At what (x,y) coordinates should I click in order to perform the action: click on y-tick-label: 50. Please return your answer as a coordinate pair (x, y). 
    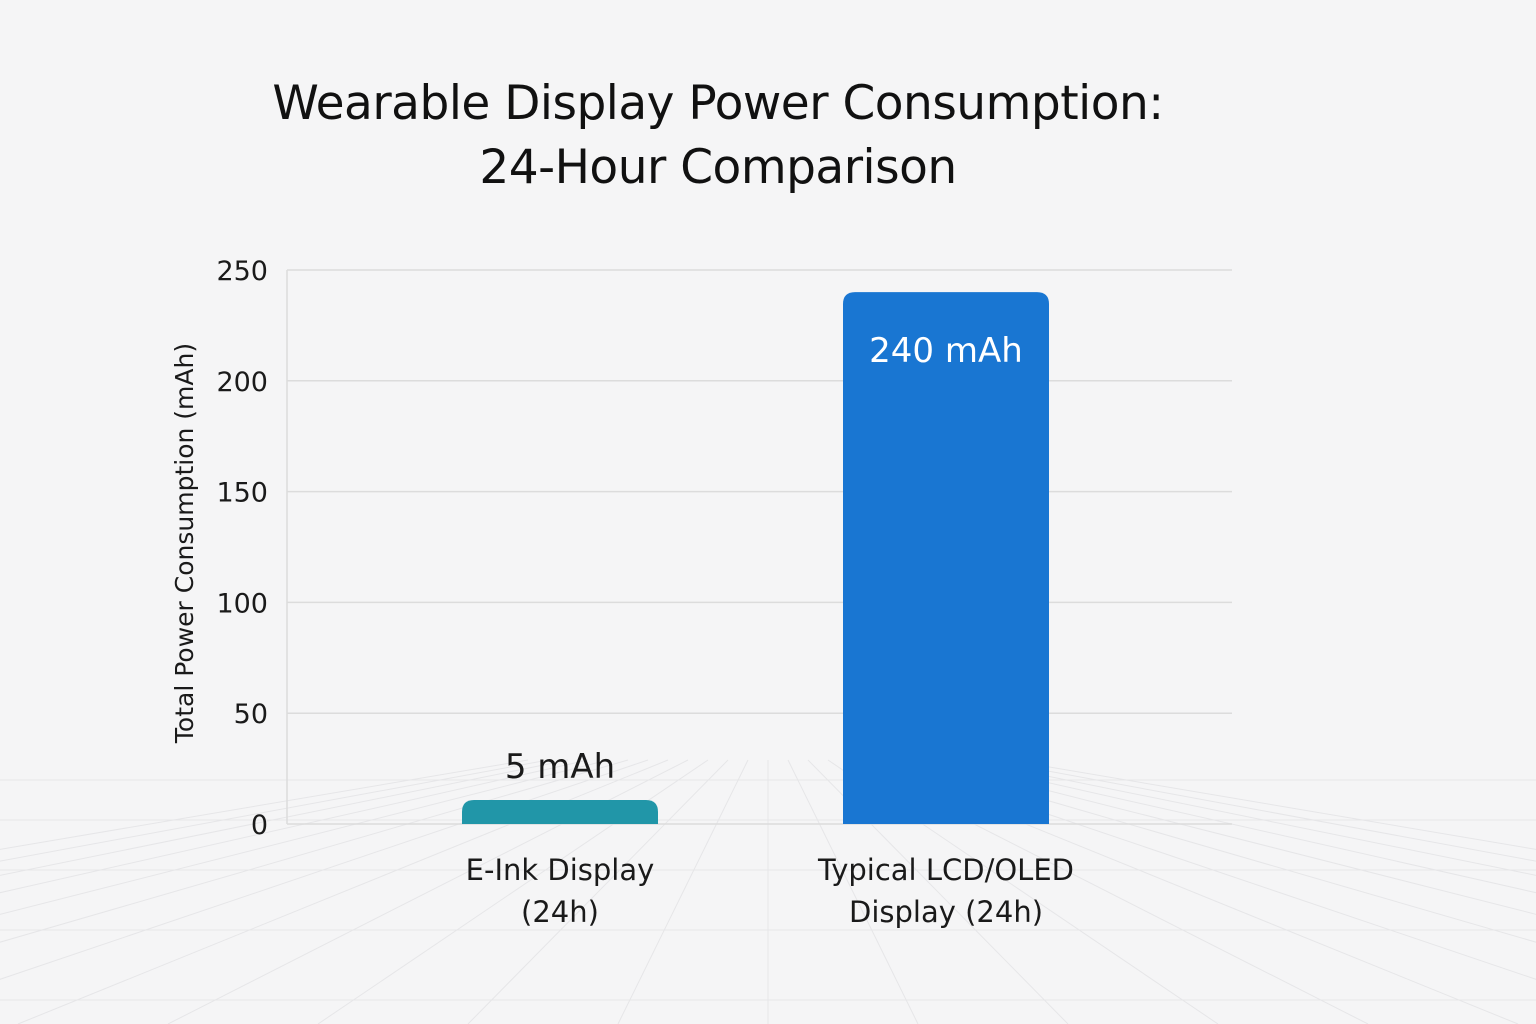
    Looking at the image, I should click on (251, 714).